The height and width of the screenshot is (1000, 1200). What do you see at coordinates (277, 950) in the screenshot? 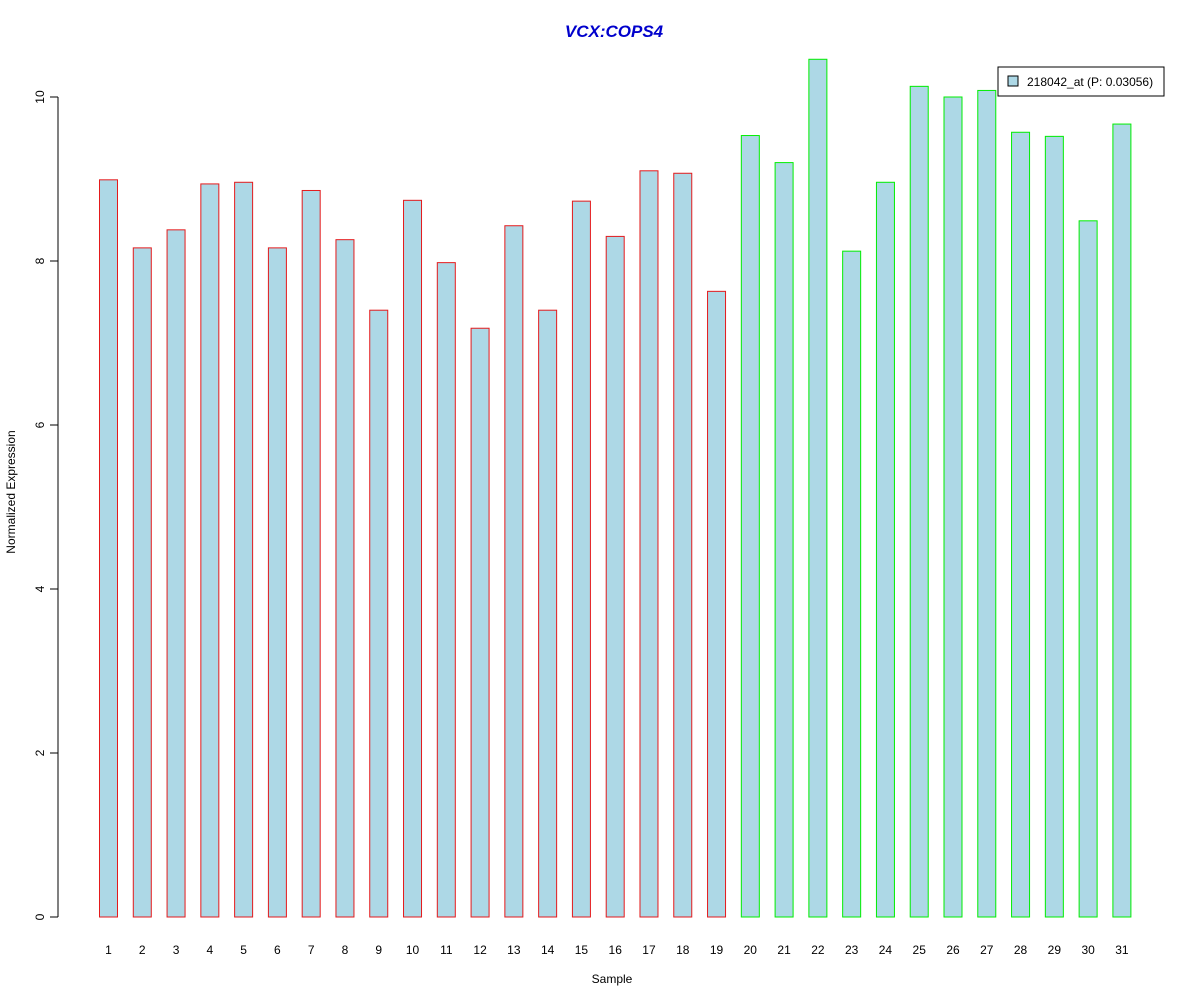
I see `x-tick-label: 6` at bounding box center [277, 950].